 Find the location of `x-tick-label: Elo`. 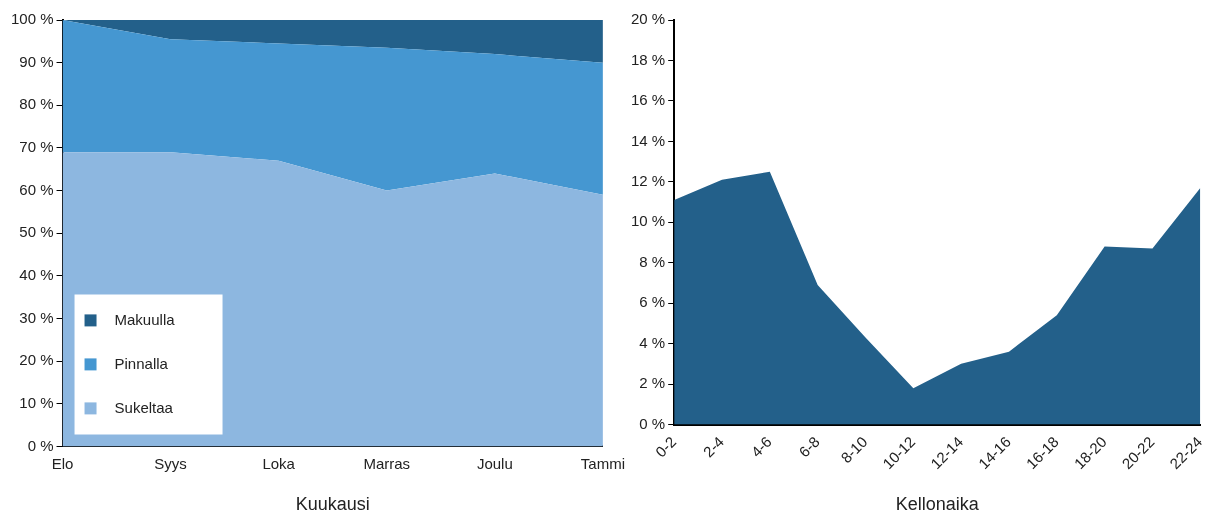

x-tick-label: Elo is located at coordinates (62, 463).